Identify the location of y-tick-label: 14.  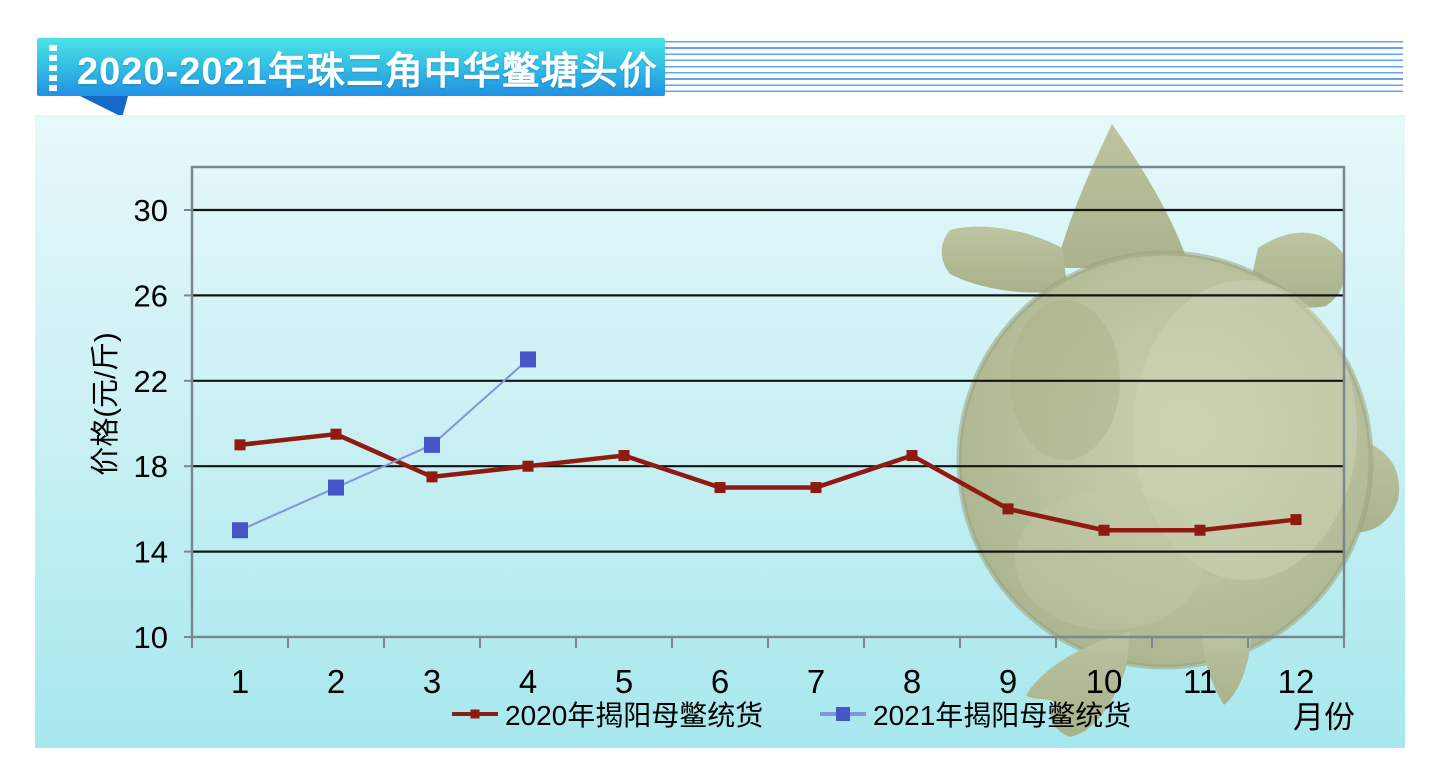
(151, 552).